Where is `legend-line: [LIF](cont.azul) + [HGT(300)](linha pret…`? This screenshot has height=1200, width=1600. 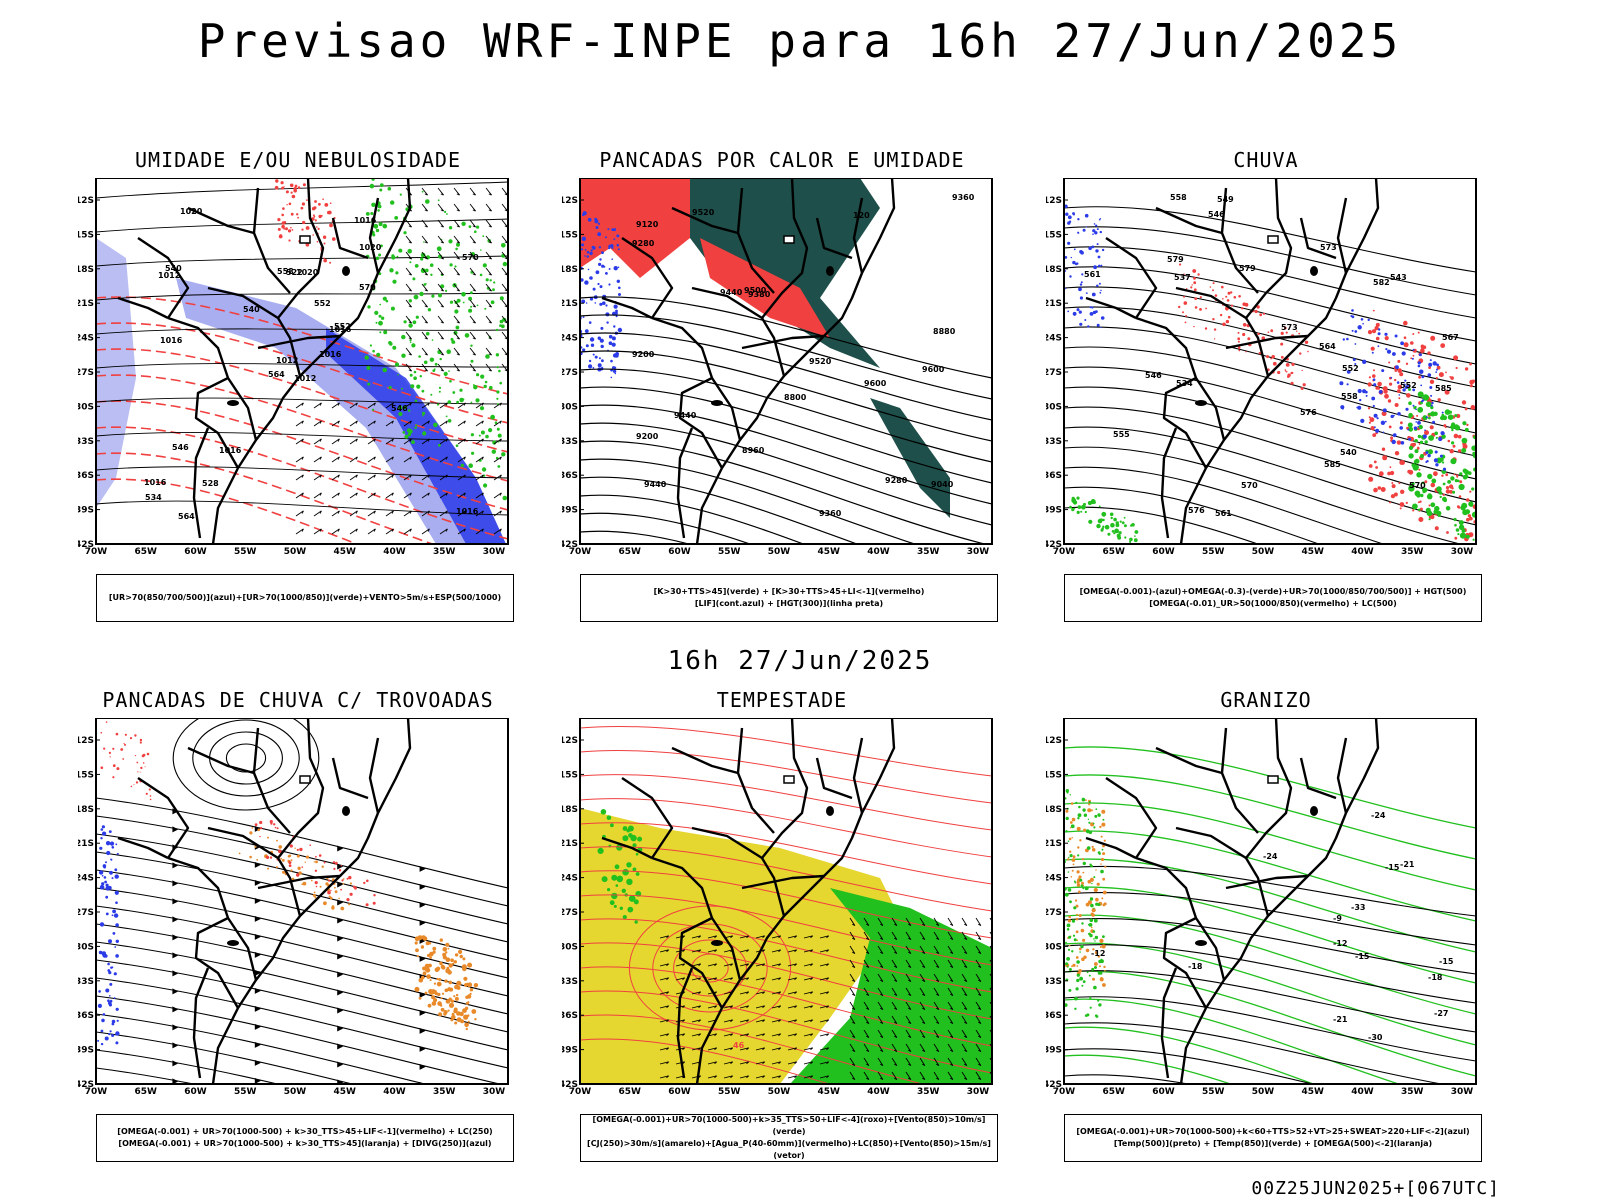
legend-line: [LIF](cont.azul) + [HGT(300)](linha pret… is located at coordinates (789, 603).